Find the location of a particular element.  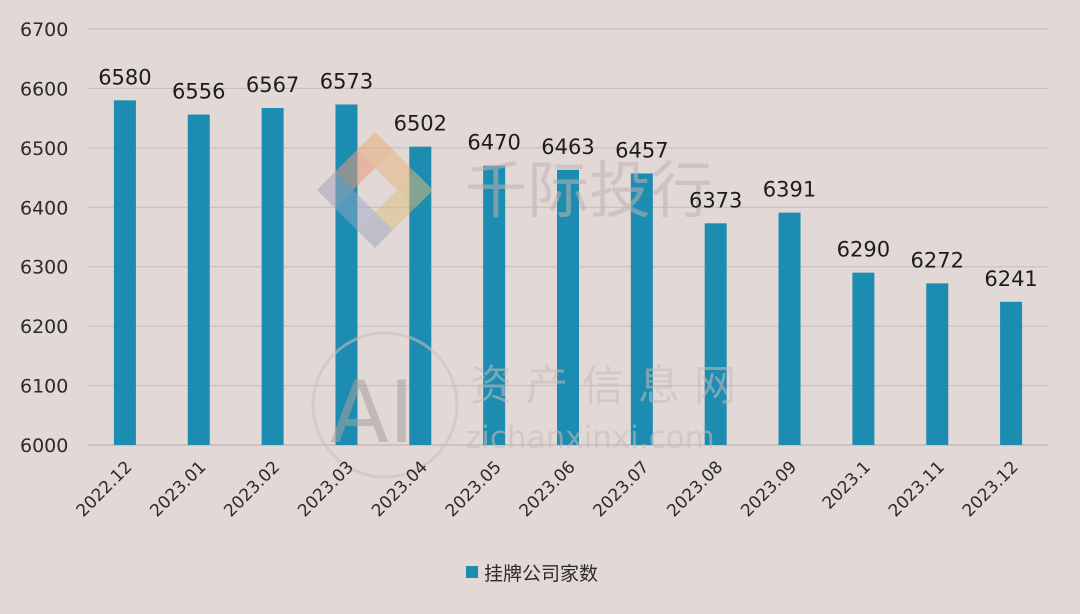

data-label: 6573 is located at coordinates (346, 81).